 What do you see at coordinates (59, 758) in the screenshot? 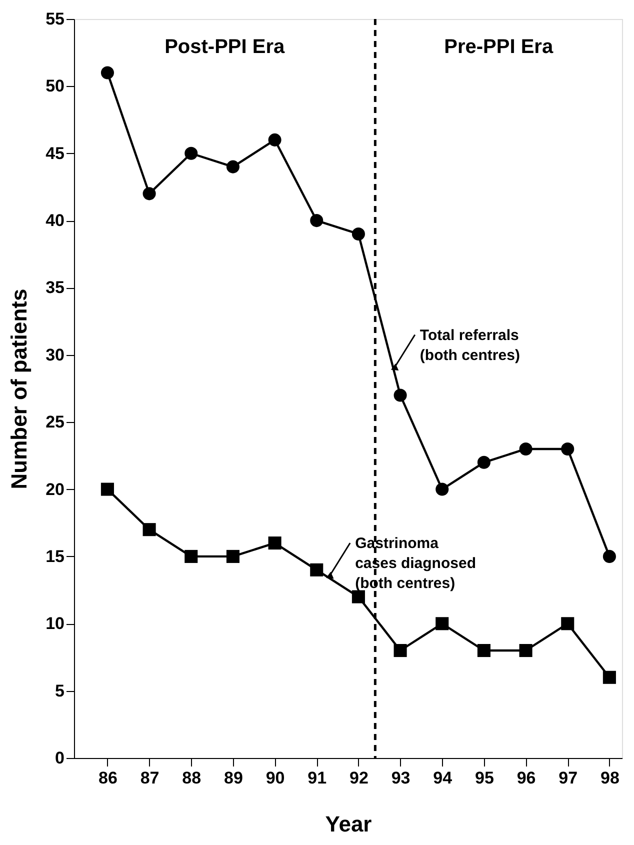
I see `y-tick-label: 0` at bounding box center [59, 758].